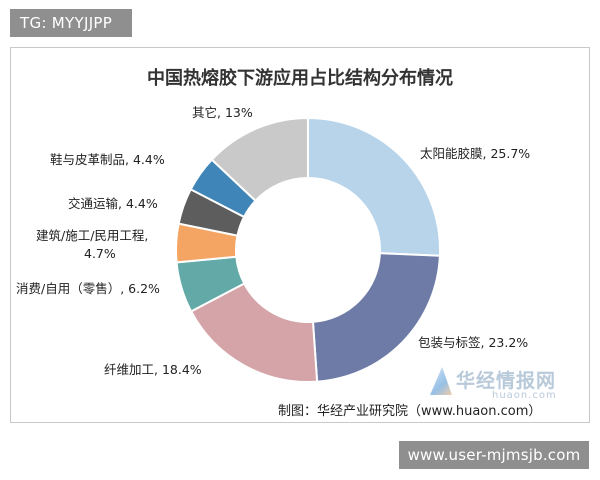 The height and width of the screenshot is (480, 600). I want to click on slice-label: 建筑/施工/民用工程, 4.7%, so click(92, 244).